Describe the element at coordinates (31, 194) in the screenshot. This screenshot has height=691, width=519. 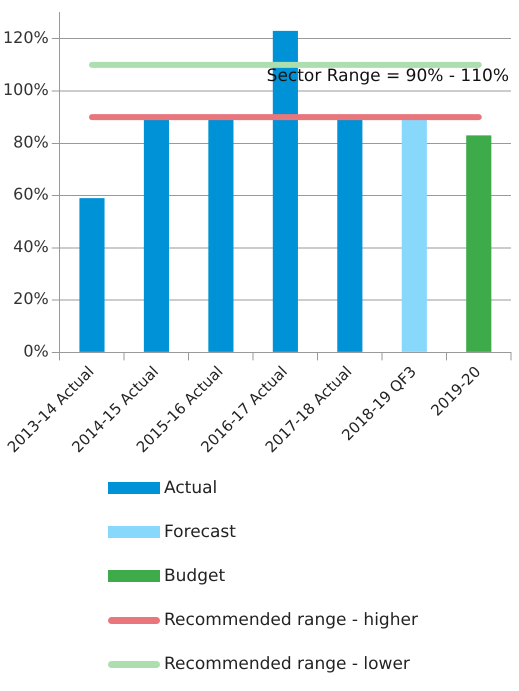
I see `y-tick-label: 60%` at that location.